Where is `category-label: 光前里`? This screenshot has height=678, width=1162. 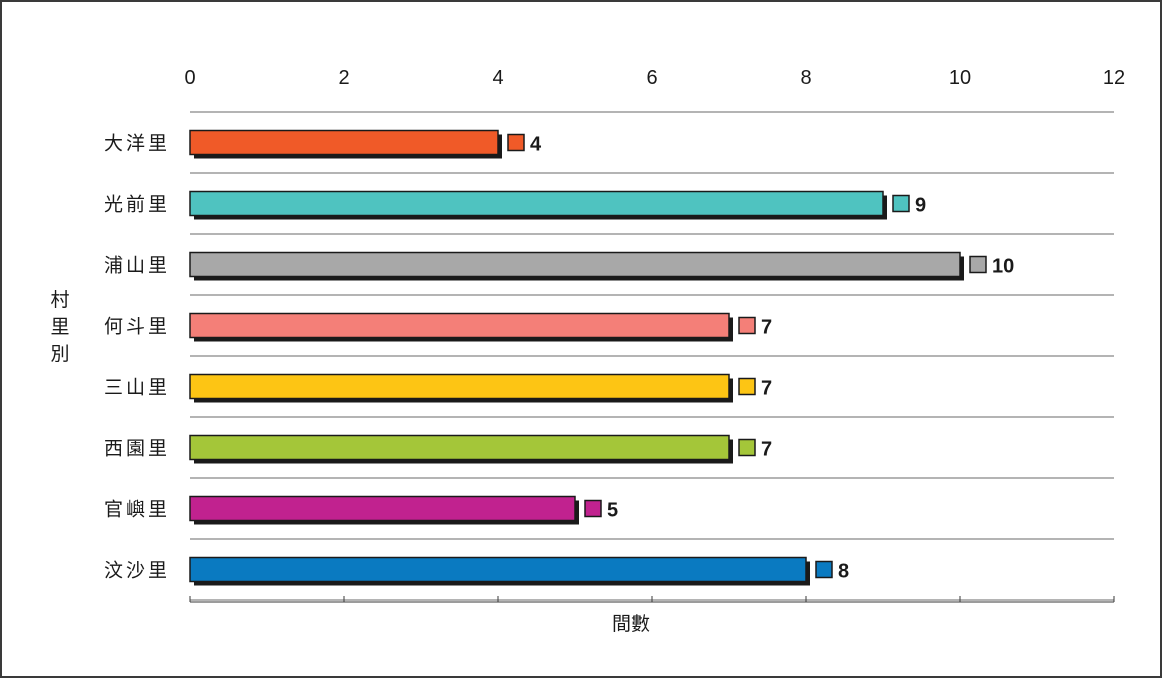
category-label: 光前里 is located at coordinates (137, 205).